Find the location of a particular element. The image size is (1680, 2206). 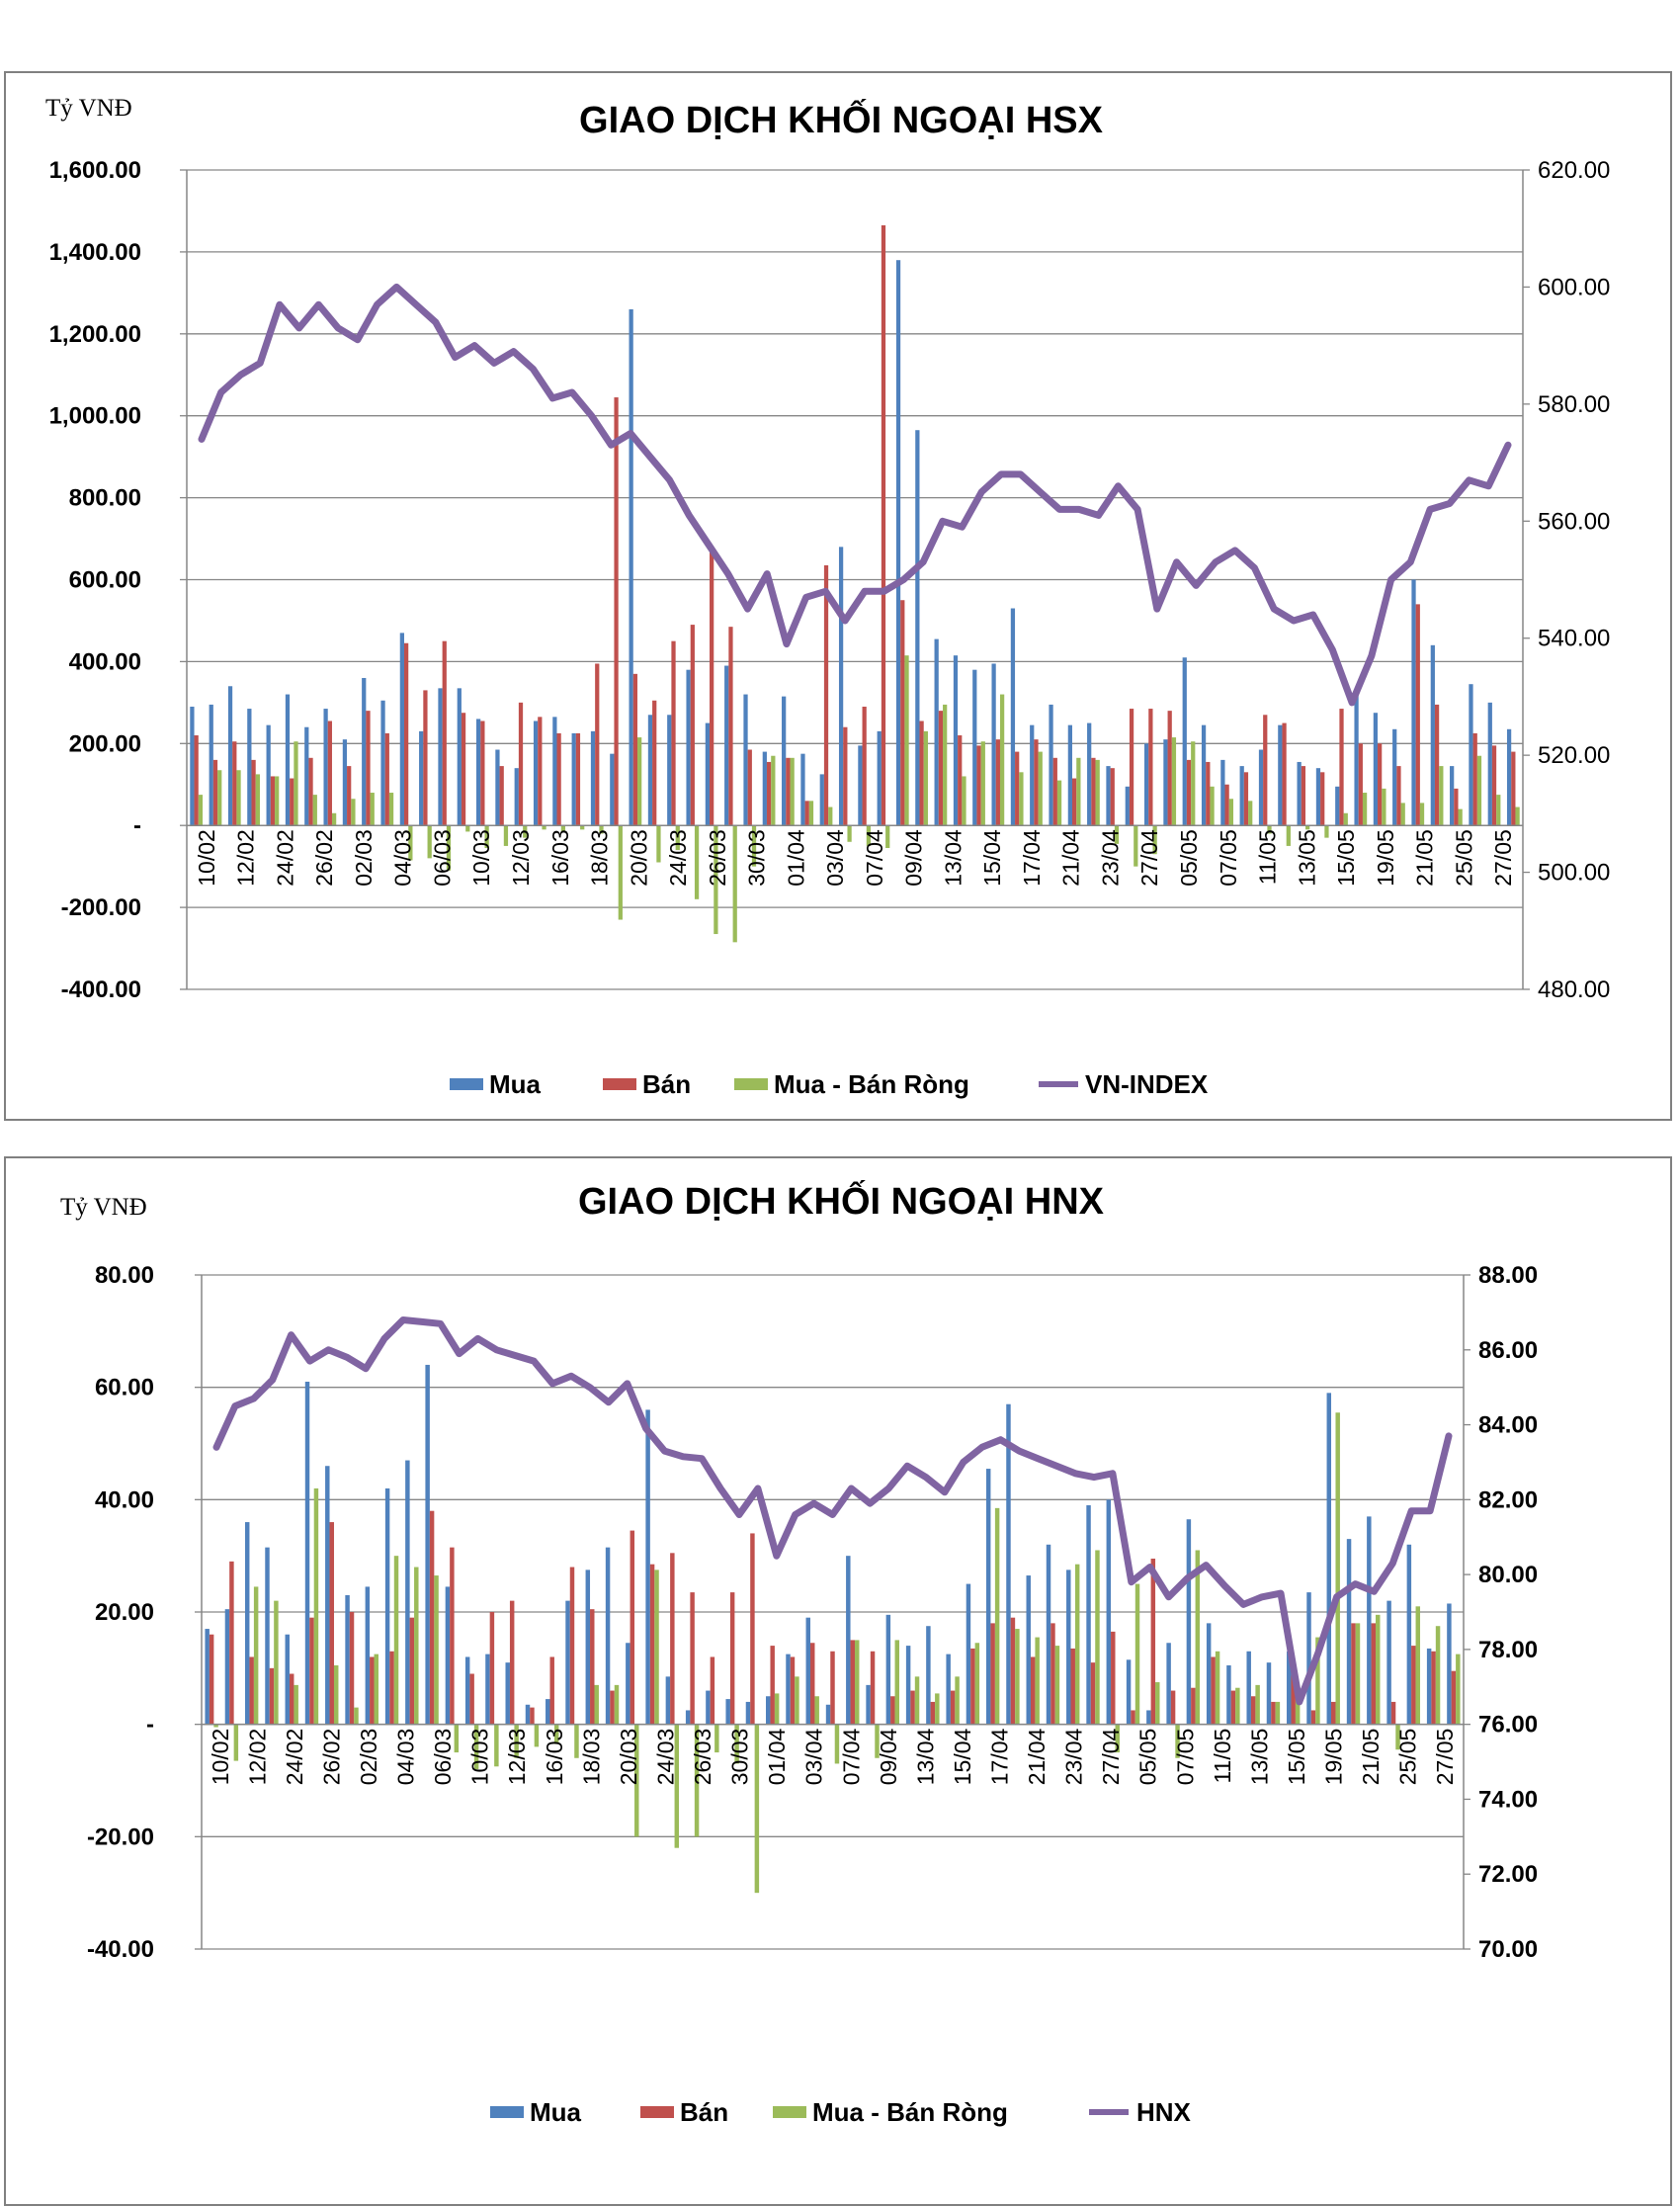

x-tick-label: 15/05 is located at coordinates (1346, 858).